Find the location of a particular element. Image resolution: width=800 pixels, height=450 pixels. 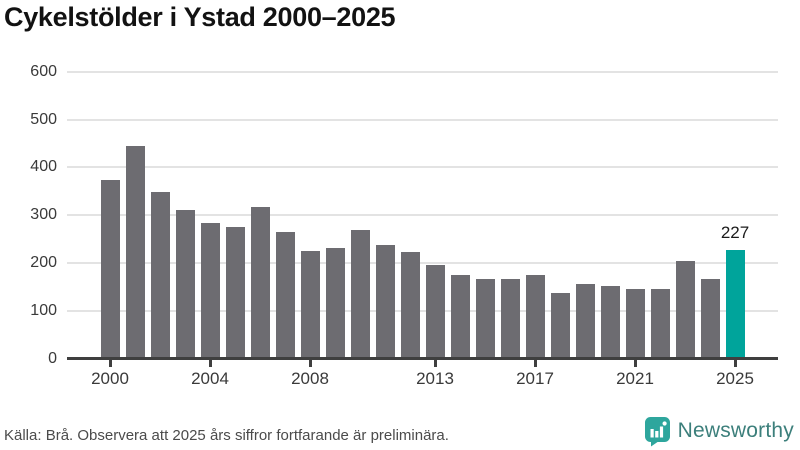

y-axis-label: 0 is located at coordinates (52, 358).